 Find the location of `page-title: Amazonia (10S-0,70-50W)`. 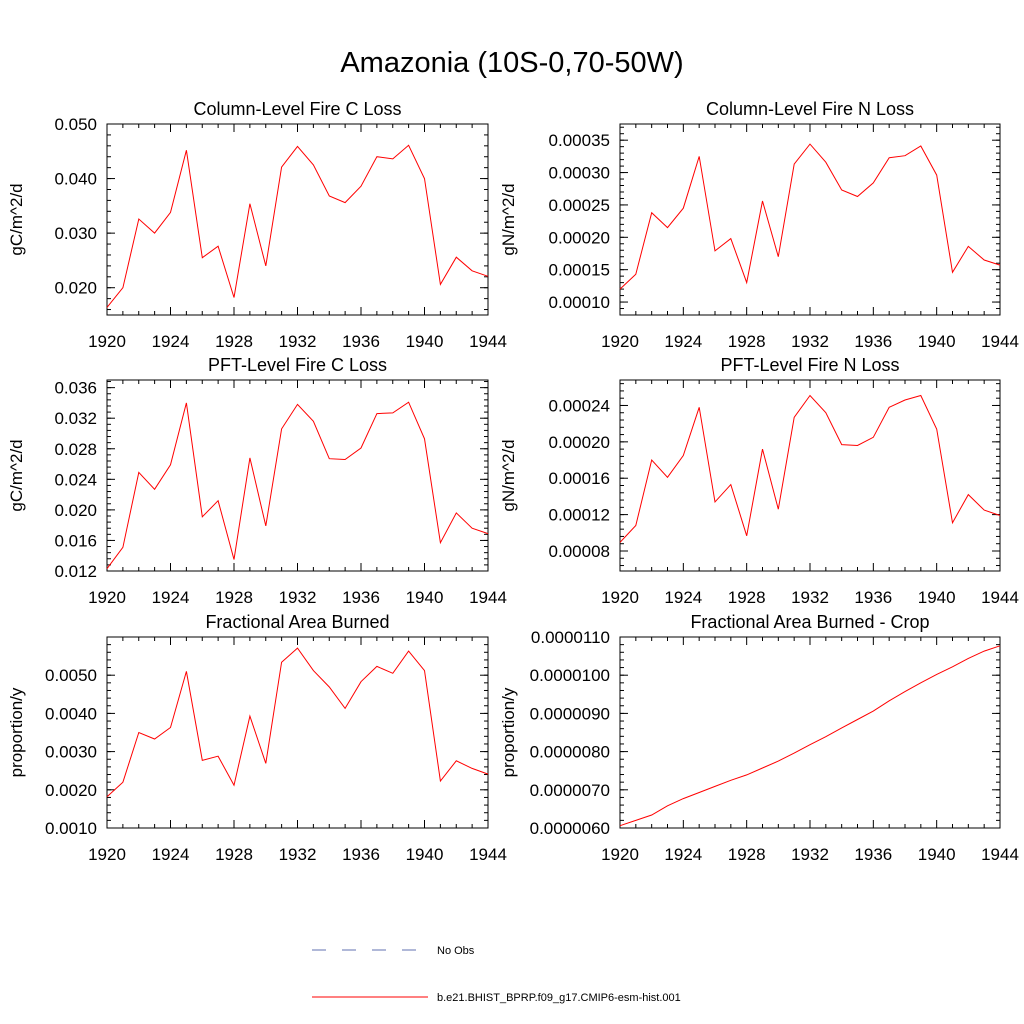

page-title: Amazonia (10S-0,70-50W) is located at coordinates (512, 63).